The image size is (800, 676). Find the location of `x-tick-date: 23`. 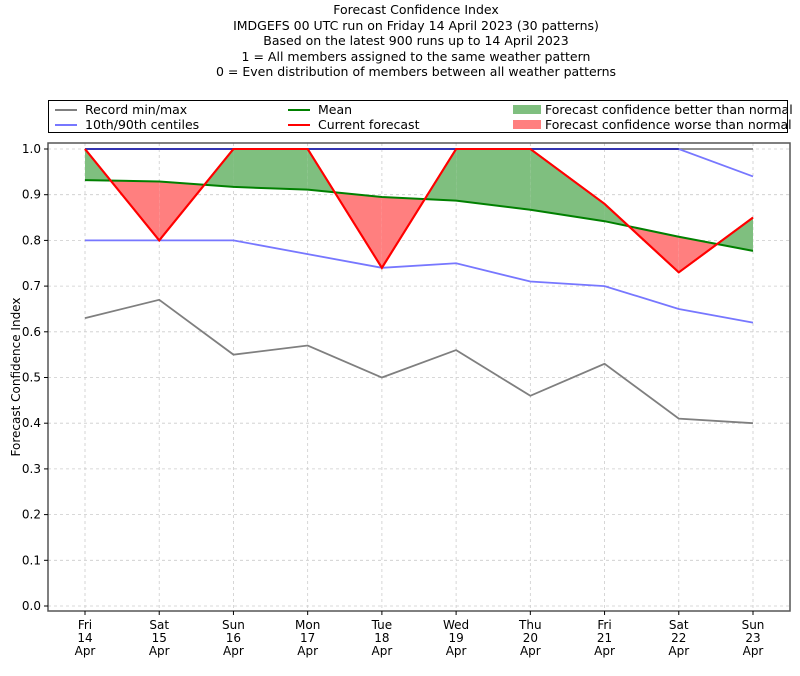

x-tick-date: 23 is located at coordinates (752, 638).